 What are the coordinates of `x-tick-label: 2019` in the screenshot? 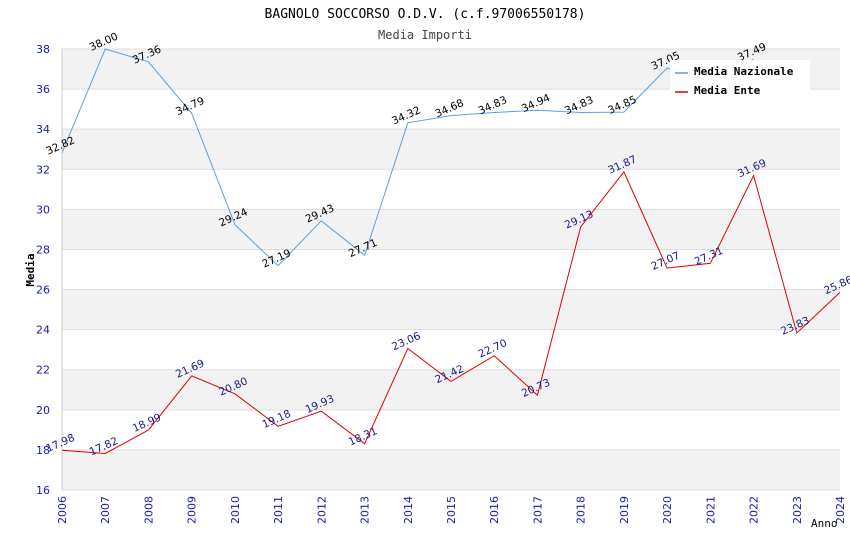 It's located at (624, 510).